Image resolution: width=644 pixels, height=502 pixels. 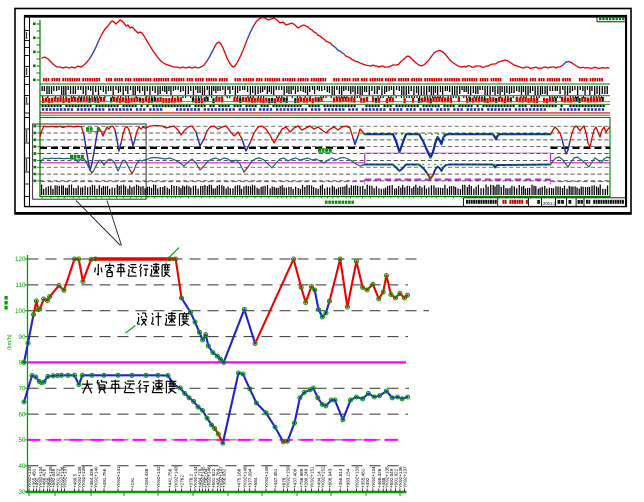 I want to click on svg-text: YK92+149, so click(x=266, y=477).